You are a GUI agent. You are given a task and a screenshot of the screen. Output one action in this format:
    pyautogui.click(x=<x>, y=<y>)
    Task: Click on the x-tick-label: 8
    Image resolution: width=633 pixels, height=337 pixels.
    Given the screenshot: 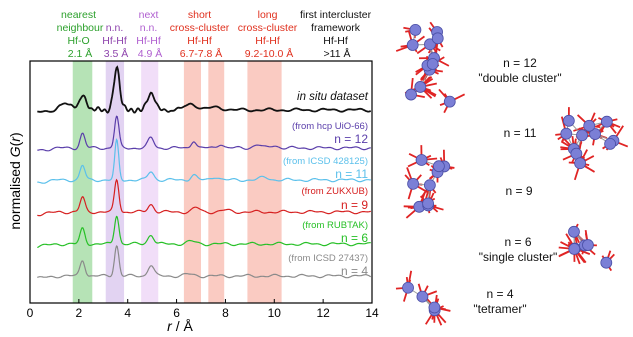 What is the action you would take?
    pyautogui.click(x=225, y=313)
    